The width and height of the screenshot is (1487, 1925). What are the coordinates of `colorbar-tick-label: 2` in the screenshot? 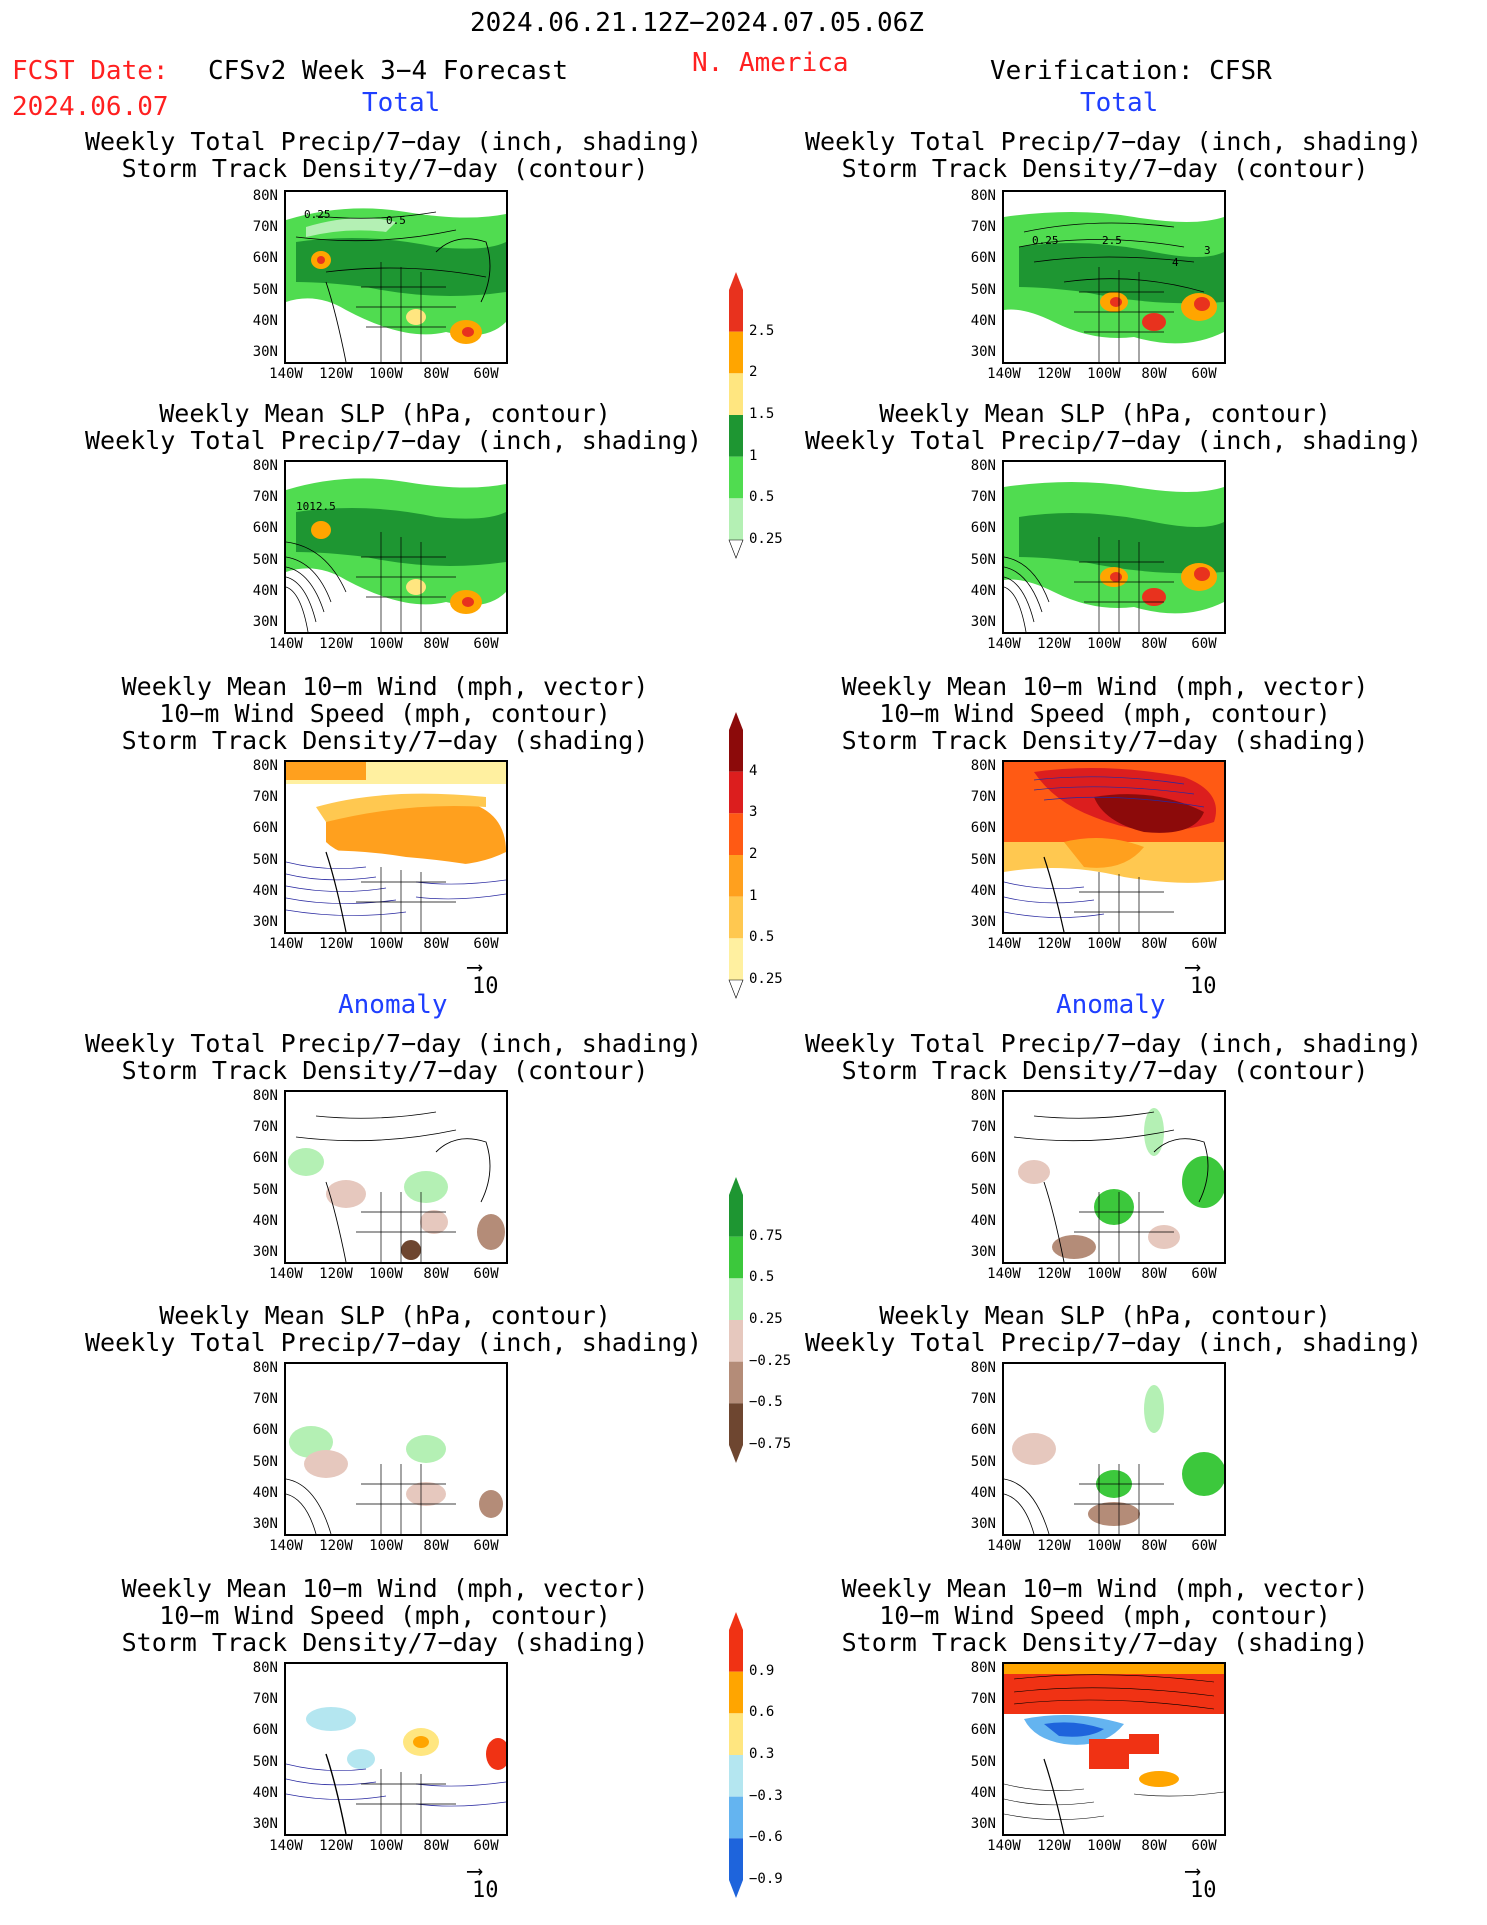 It's located at (753, 372).